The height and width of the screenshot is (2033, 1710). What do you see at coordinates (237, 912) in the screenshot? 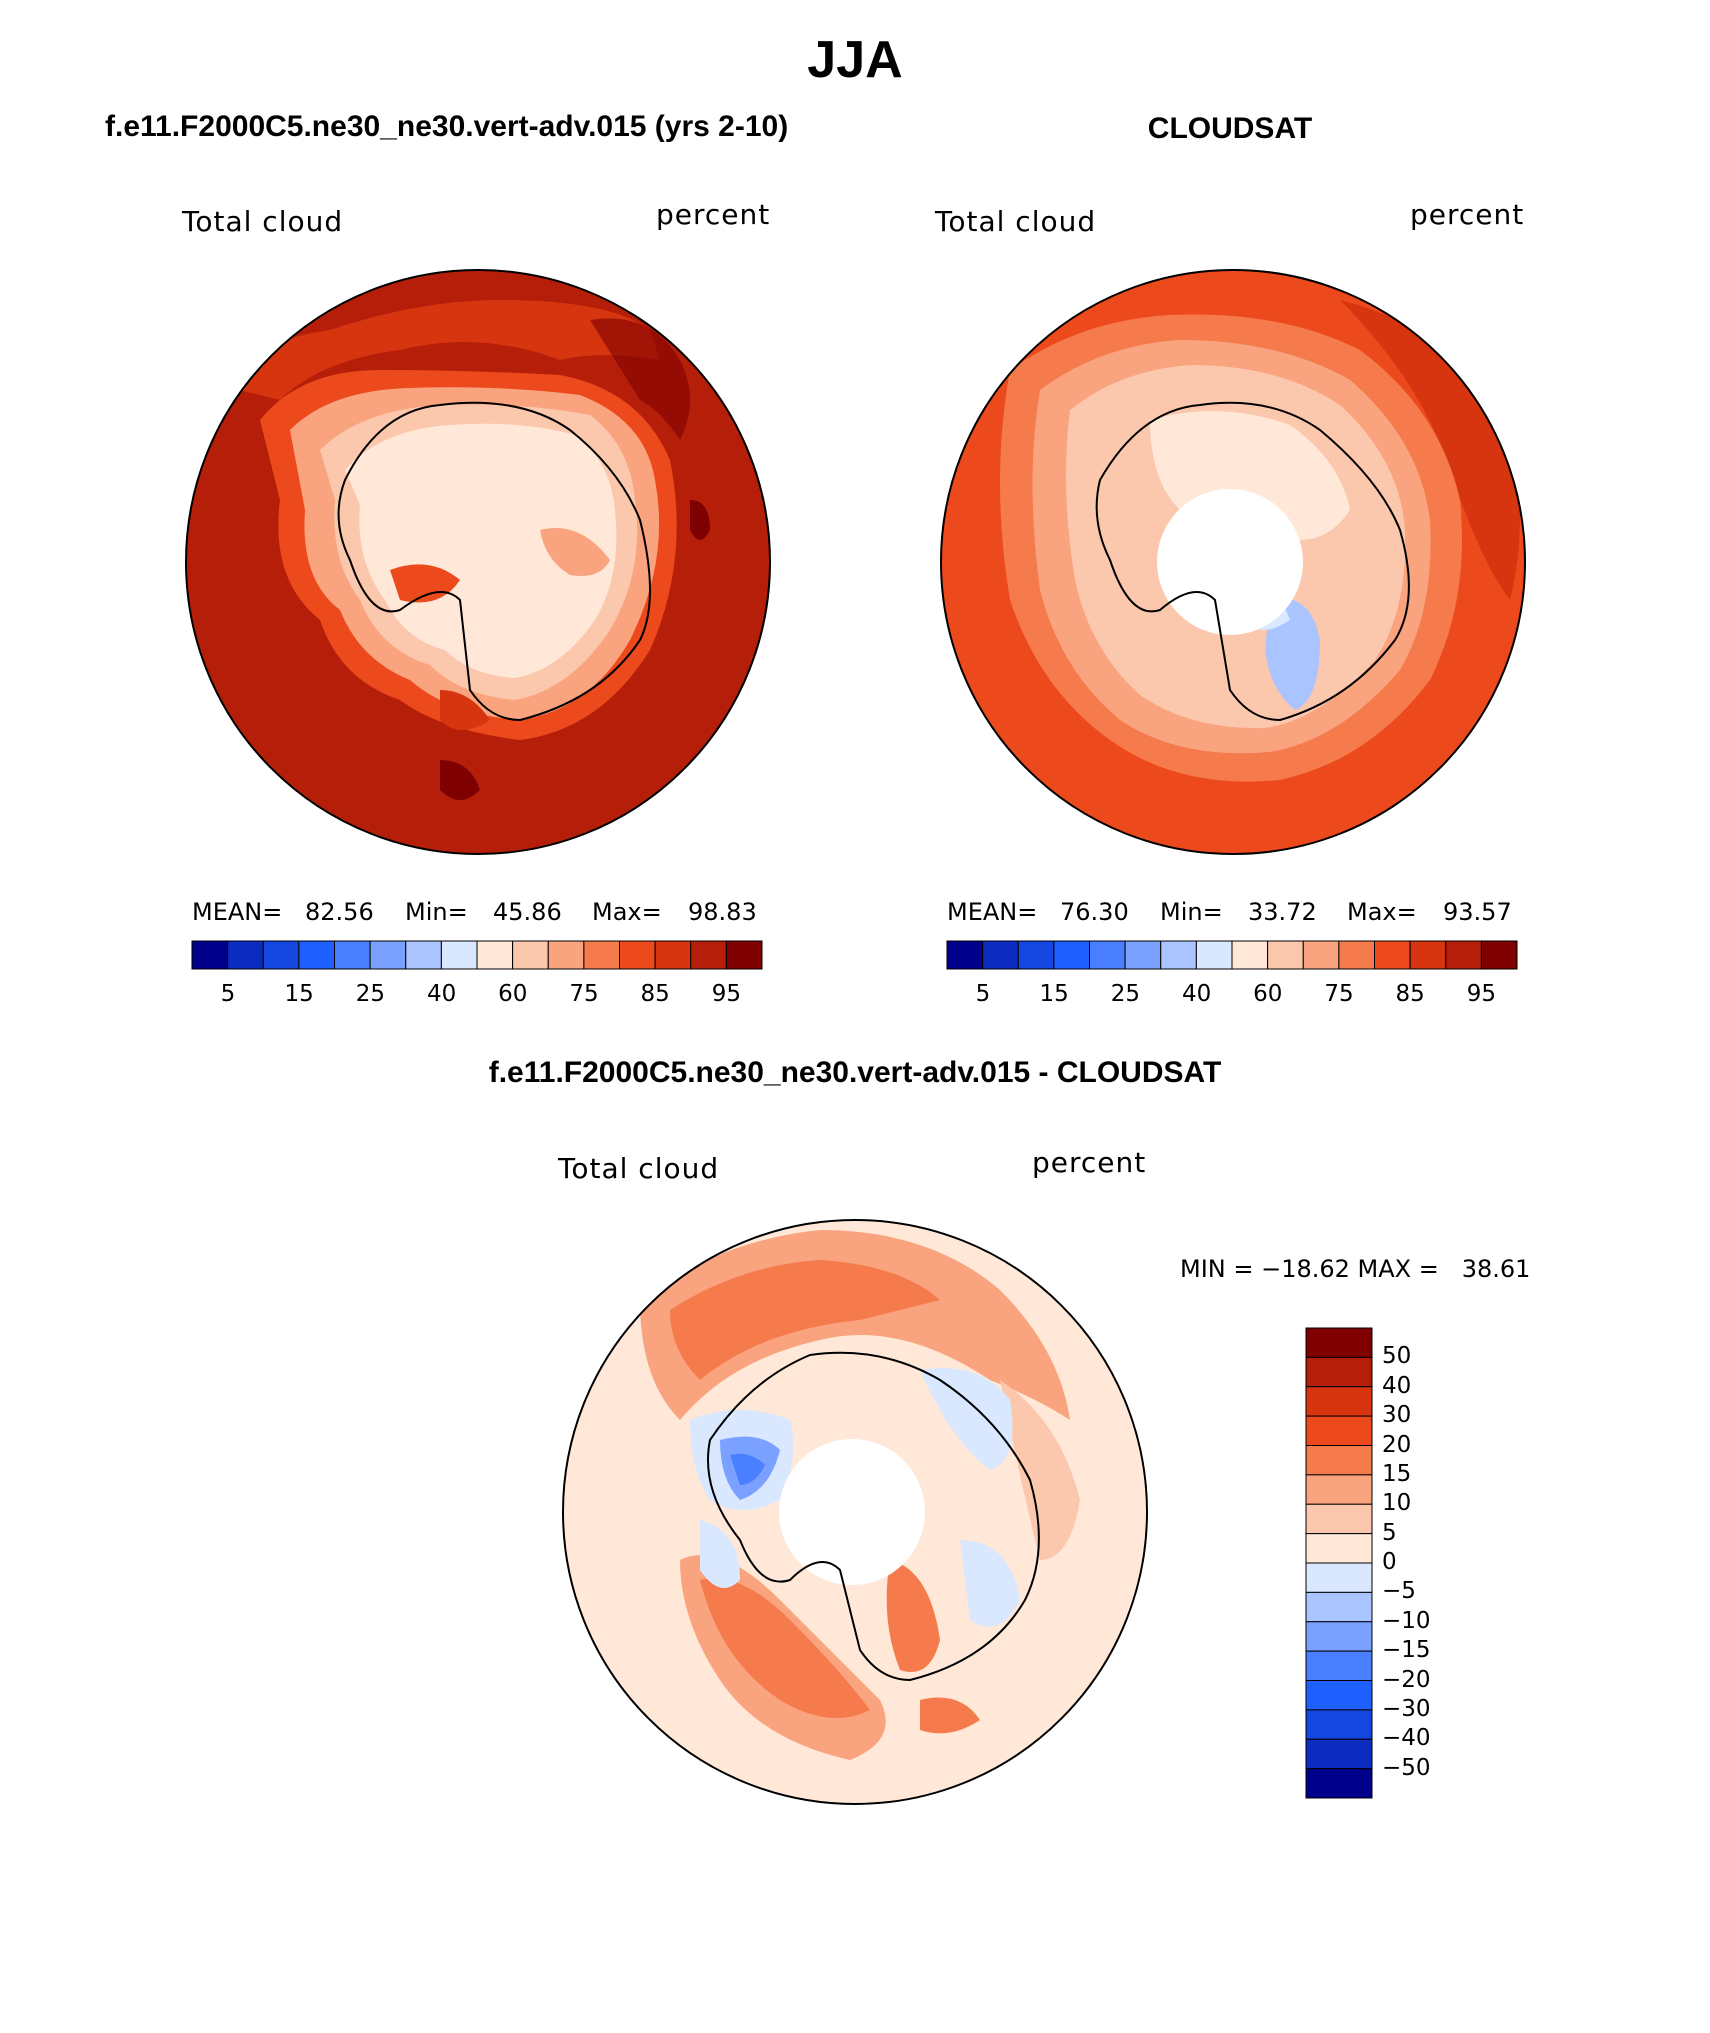
I see `panel-left-mean-label: MEAN=` at bounding box center [237, 912].